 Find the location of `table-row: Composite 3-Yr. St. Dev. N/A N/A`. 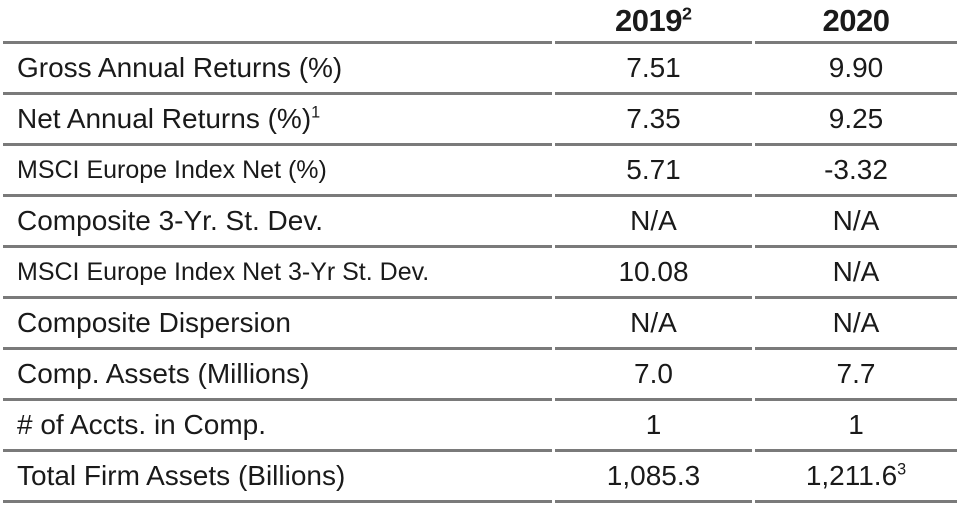

table-row: Composite 3-Yr. St. Dev. N/A N/A is located at coordinates (480, 222).